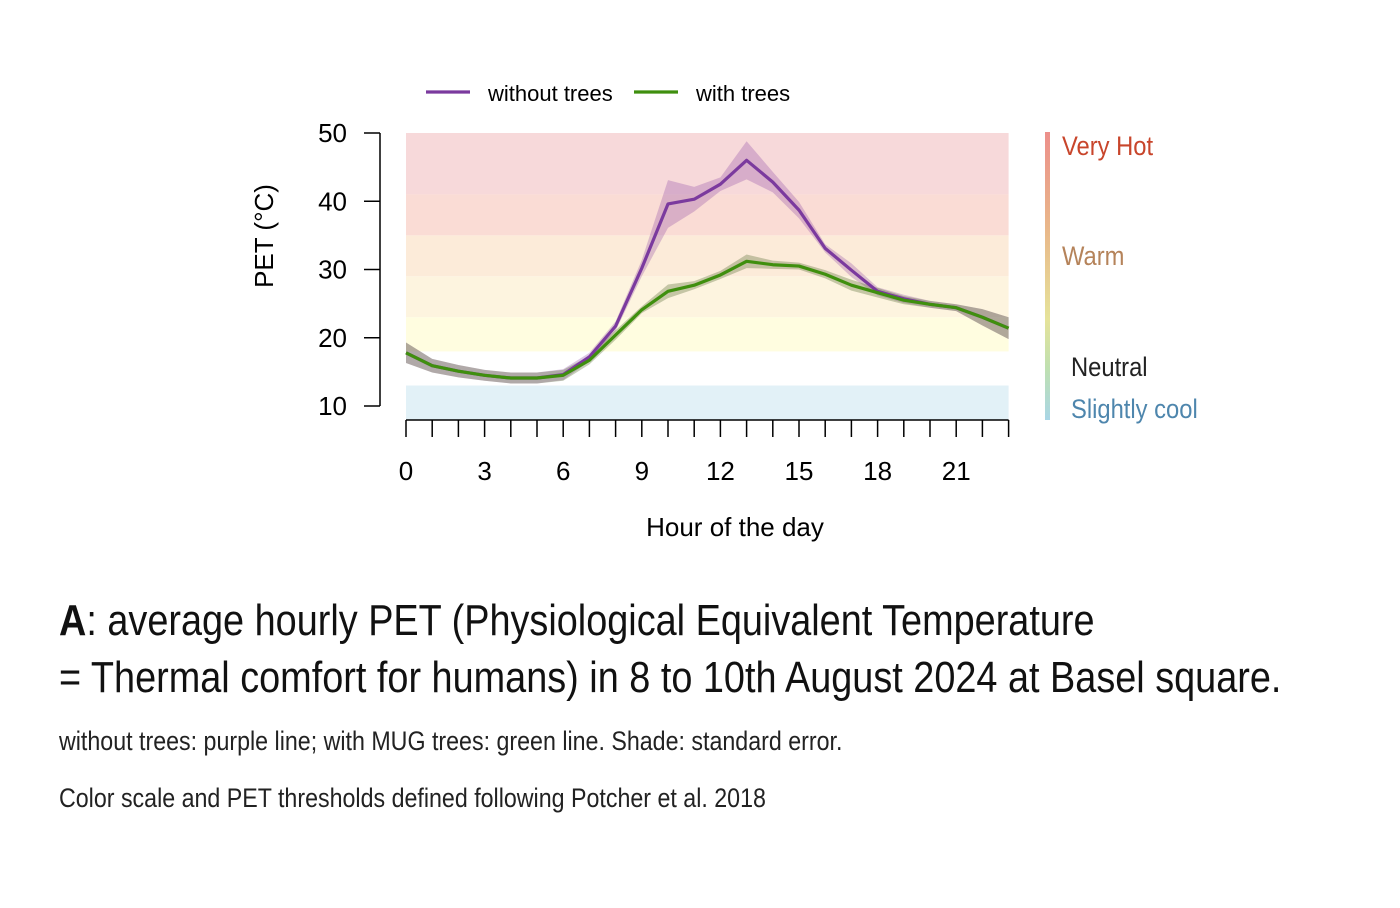 The image size is (1400, 908). Describe the element at coordinates (484, 471) in the screenshot. I see `x-tick-label: 3` at that location.